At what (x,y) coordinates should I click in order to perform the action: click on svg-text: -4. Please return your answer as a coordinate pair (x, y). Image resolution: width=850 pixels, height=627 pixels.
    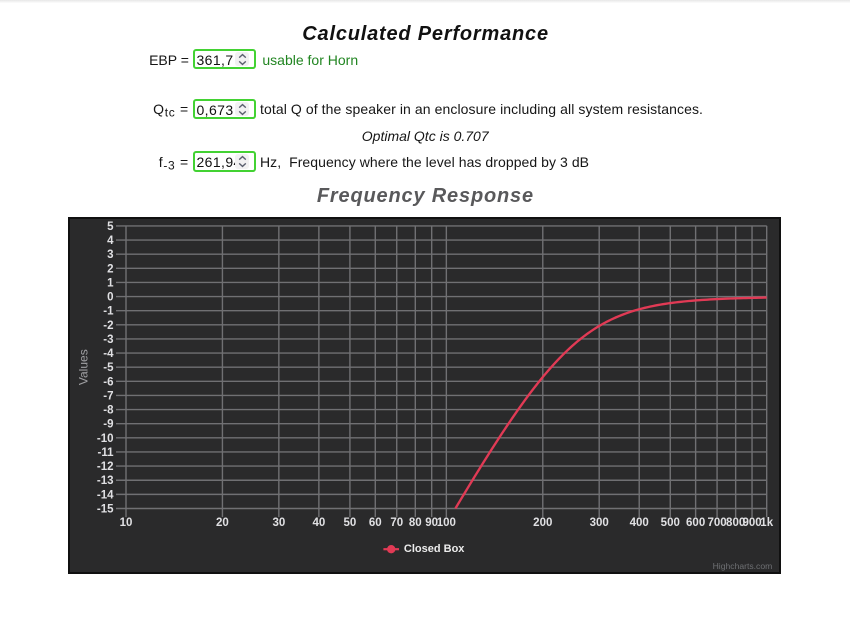
    Looking at the image, I should click on (108, 354).